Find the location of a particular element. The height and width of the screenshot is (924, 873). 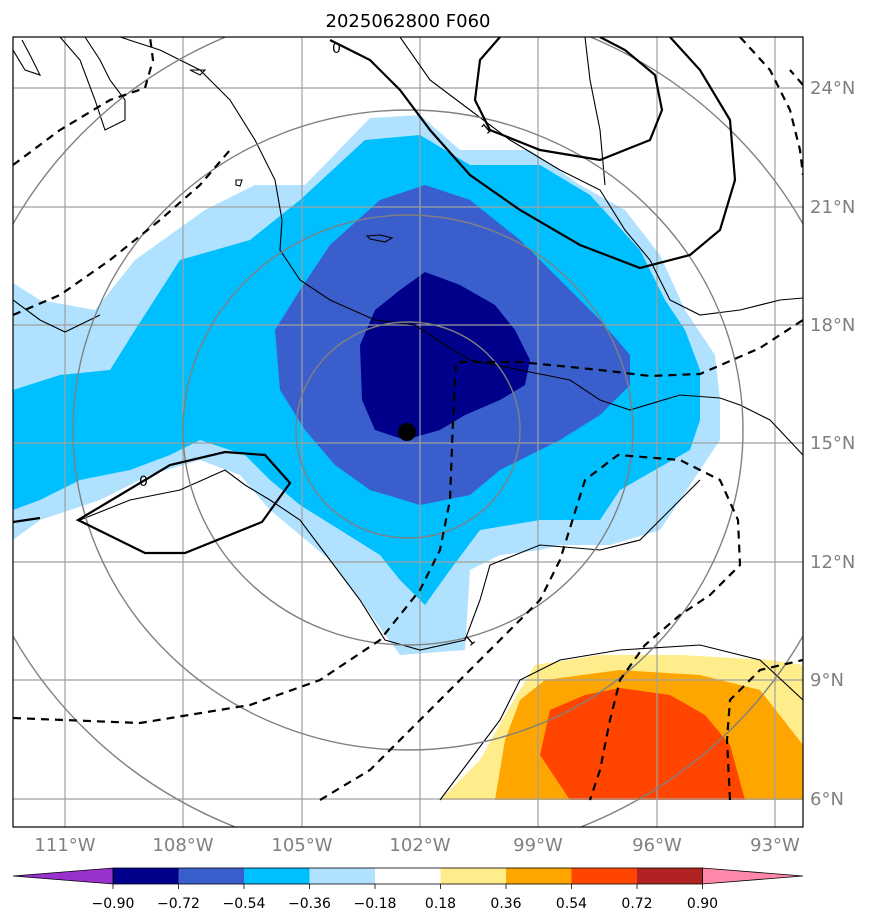

colorbar-label: −0.72 is located at coordinates (178, 904).